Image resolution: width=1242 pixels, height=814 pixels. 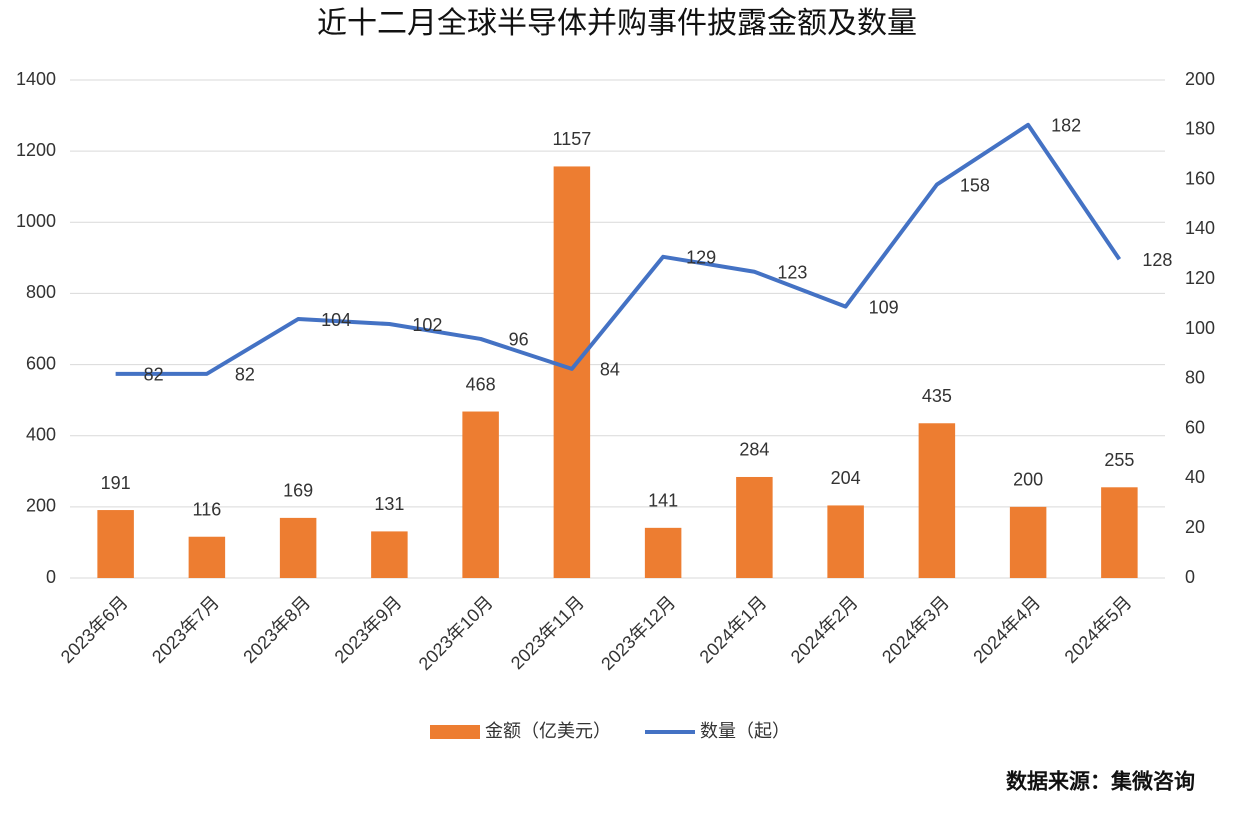 What do you see at coordinates (548, 731) in the screenshot?
I see `legend-label: 金额（亿美元）` at bounding box center [548, 731].